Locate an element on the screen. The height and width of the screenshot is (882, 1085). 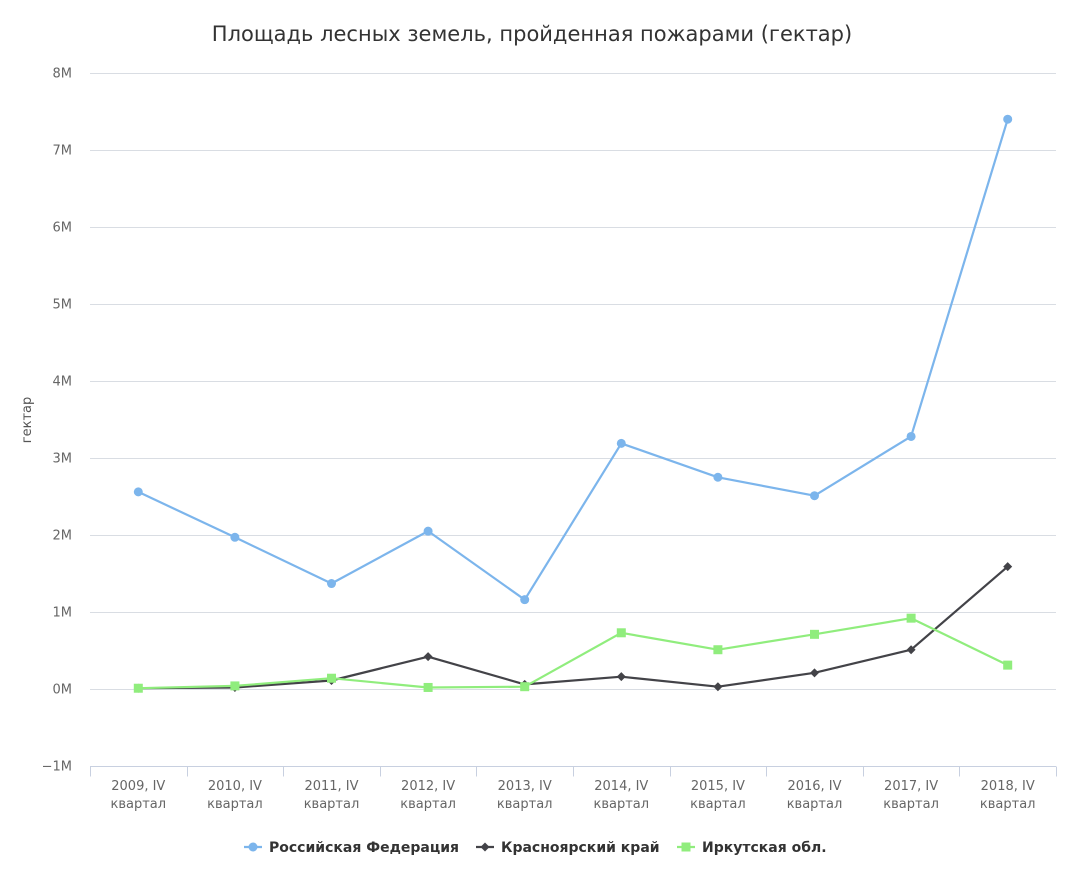
x-tick-label-line: 2013, IV is located at coordinates (525, 786).